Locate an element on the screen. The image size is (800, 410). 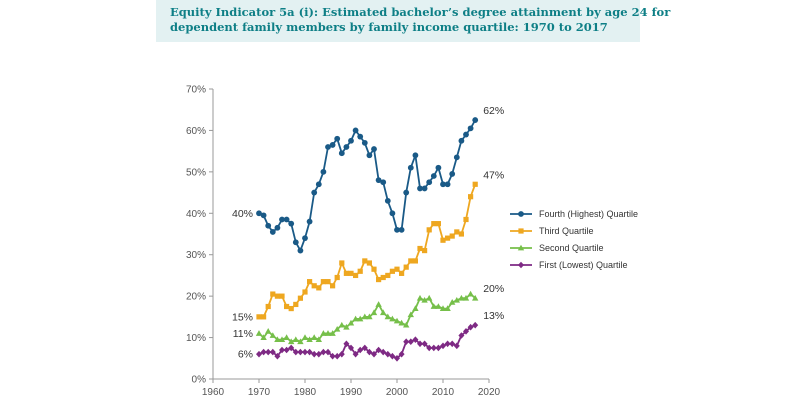
end-label-second-quartile: 20% is located at coordinates (493, 289).